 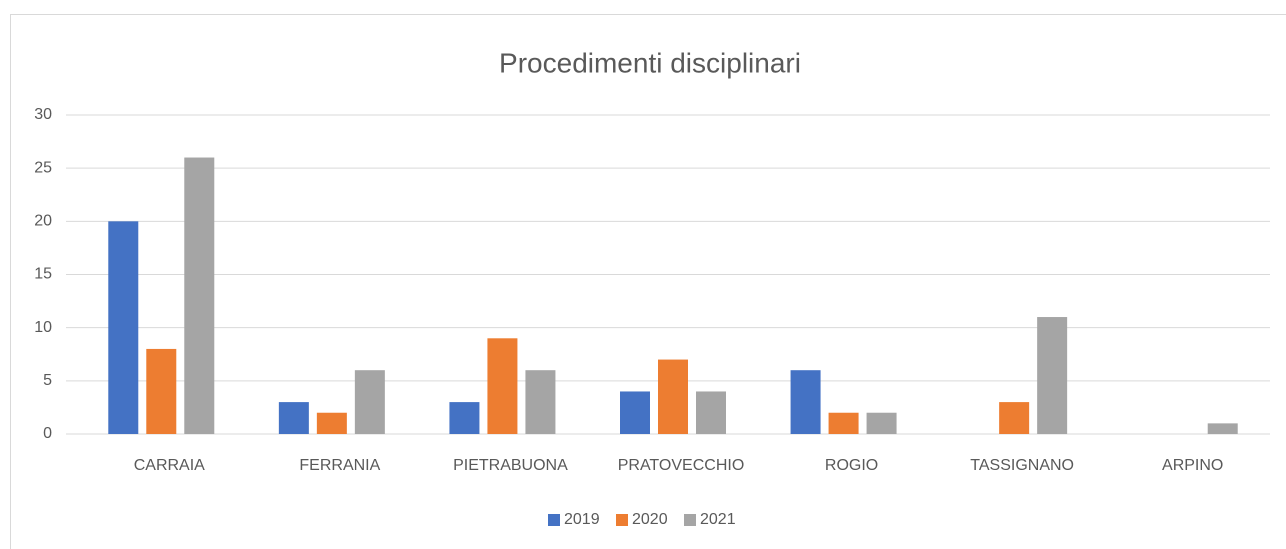 I want to click on y-tick-label: 20, so click(x=43, y=221).